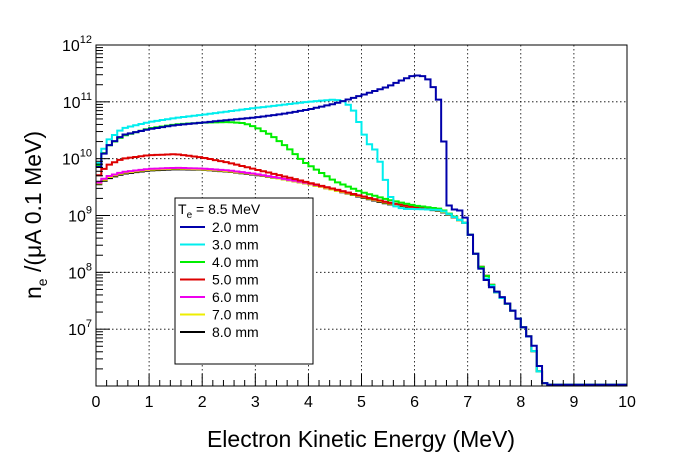 The height and width of the screenshot is (472, 696). What do you see at coordinates (33, 292) in the screenshot?
I see `y-axis-symbol: n` at bounding box center [33, 292].